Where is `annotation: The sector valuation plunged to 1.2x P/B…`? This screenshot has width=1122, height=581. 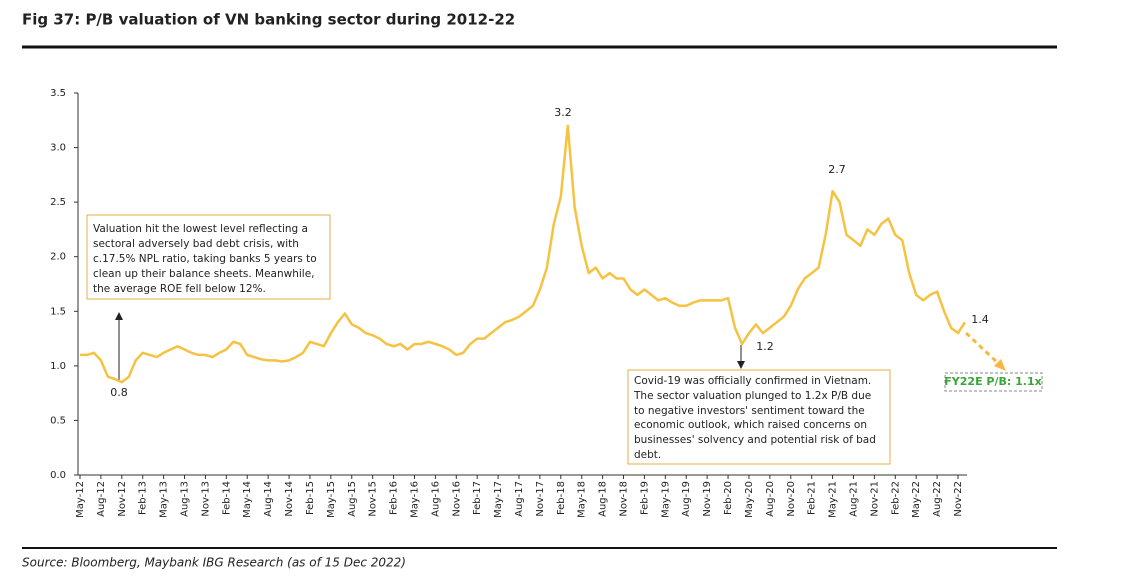 annotation: The sector valuation plunged to 1.2x P/B… is located at coordinates (752, 396).